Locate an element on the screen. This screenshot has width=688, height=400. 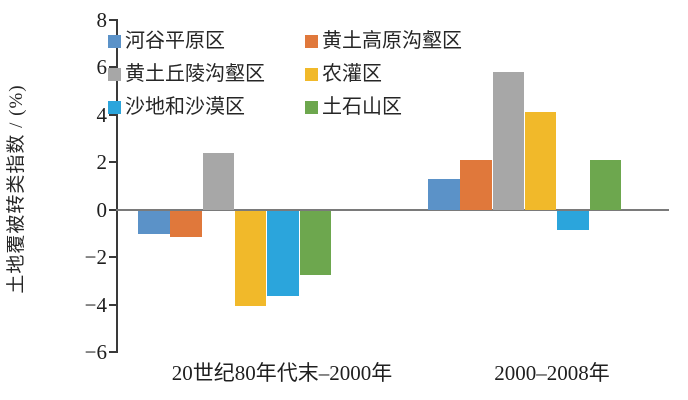
bar-农灌区-1 is located at coordinates (250, 258).